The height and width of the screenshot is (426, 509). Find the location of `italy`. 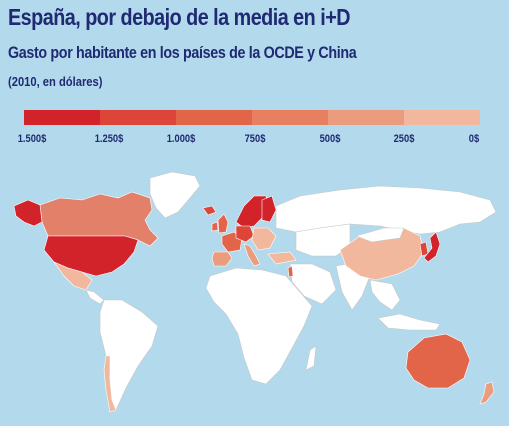

italy is located at coordinates (252, 255).